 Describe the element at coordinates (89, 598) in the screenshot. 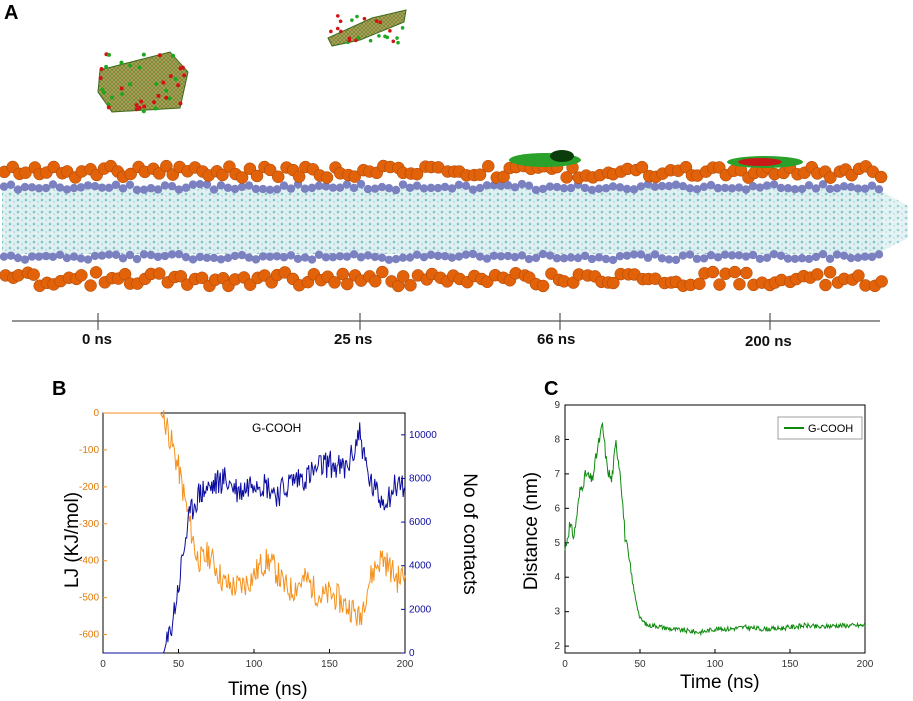

I see `chart-b-left-tick-label: -500` at that location.